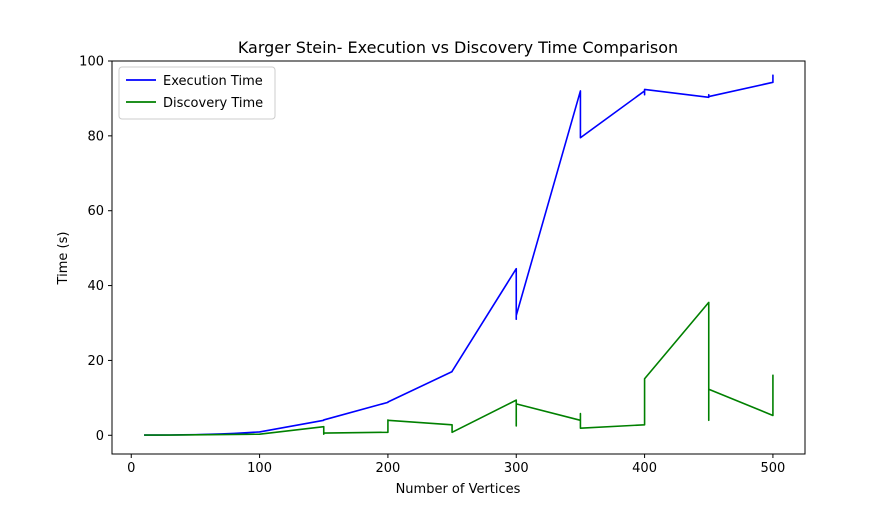  What do you see at coordinates (458, 489) in the screenshot?
I see `x-axis-label: Number of Vertices` at bounding box center [458, 489].